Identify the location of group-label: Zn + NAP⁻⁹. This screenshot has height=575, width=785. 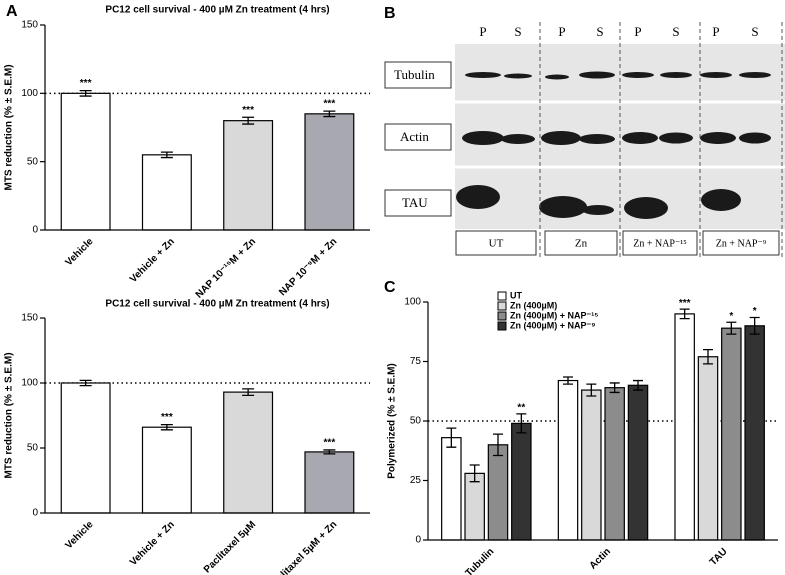
(741, 243).